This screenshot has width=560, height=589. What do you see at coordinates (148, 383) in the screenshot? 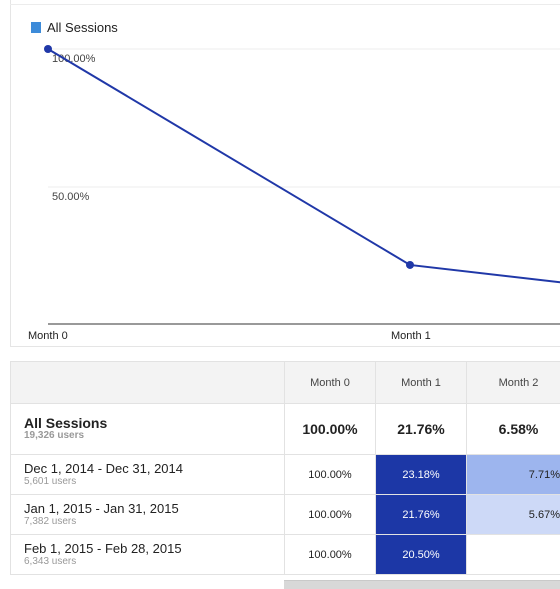
I see `column-header-label` at bounding box center [148, 383].